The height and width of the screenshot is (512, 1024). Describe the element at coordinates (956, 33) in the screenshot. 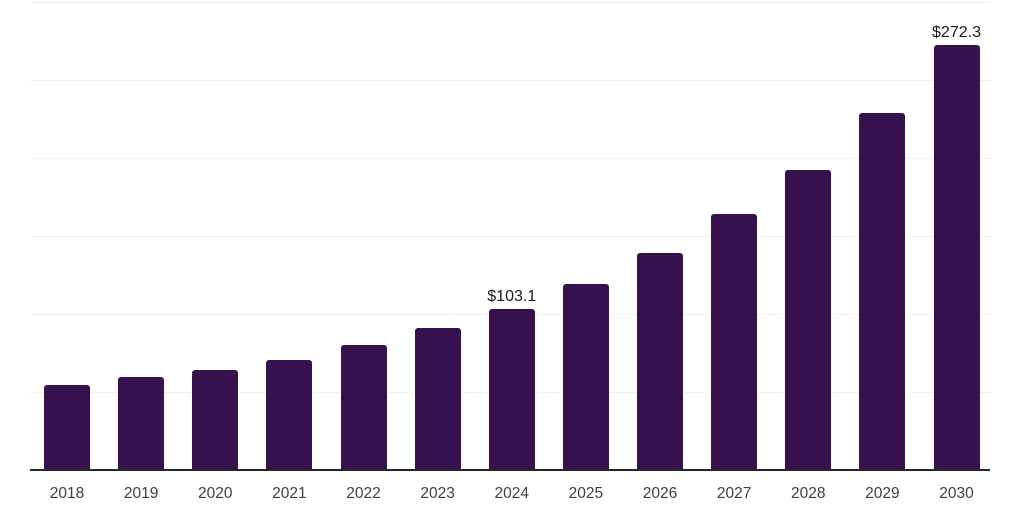

I see `value-label-2030: $272.3` at that location.